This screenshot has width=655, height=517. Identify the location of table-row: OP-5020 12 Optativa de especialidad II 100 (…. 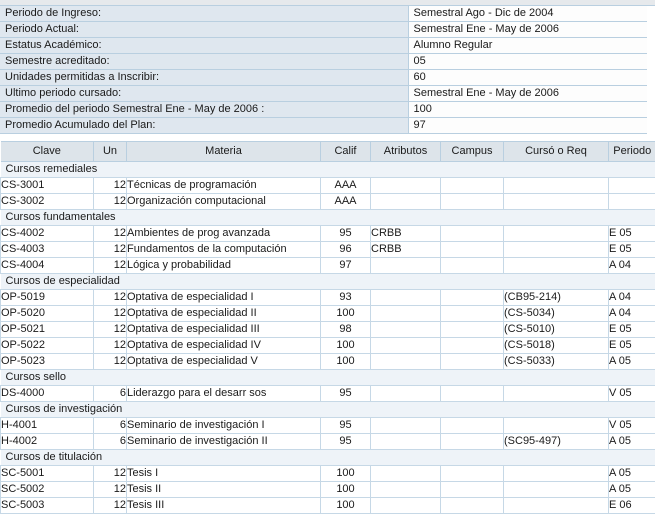
(327, 313).